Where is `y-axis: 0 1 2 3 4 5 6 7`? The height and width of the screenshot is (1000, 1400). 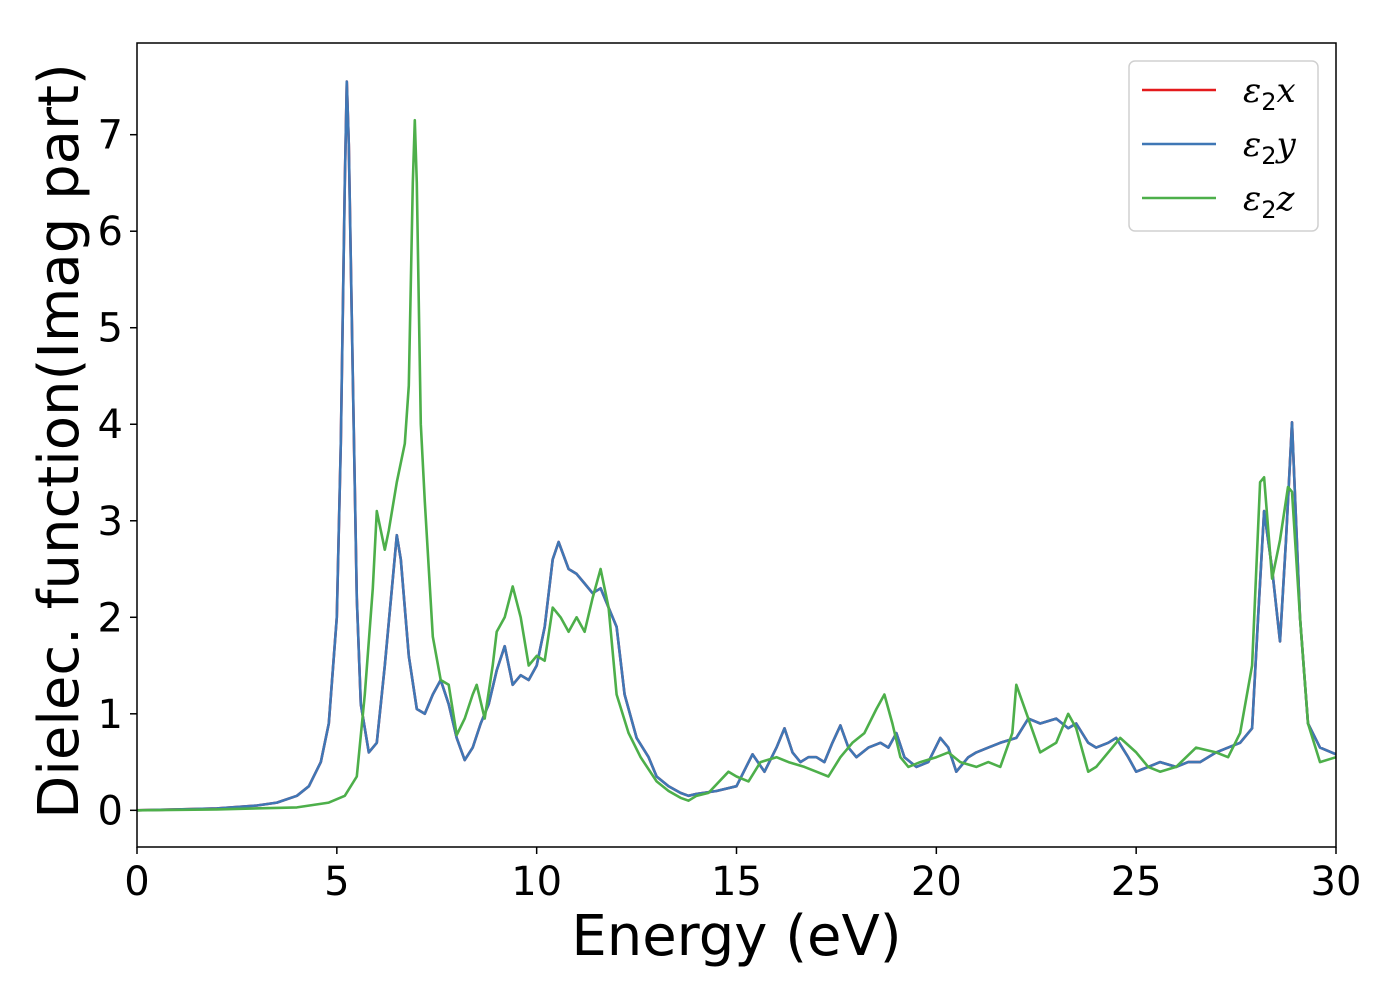
y-axis: 0 1 2 3 4 5 6 7 is located at coordinates (117, 473).